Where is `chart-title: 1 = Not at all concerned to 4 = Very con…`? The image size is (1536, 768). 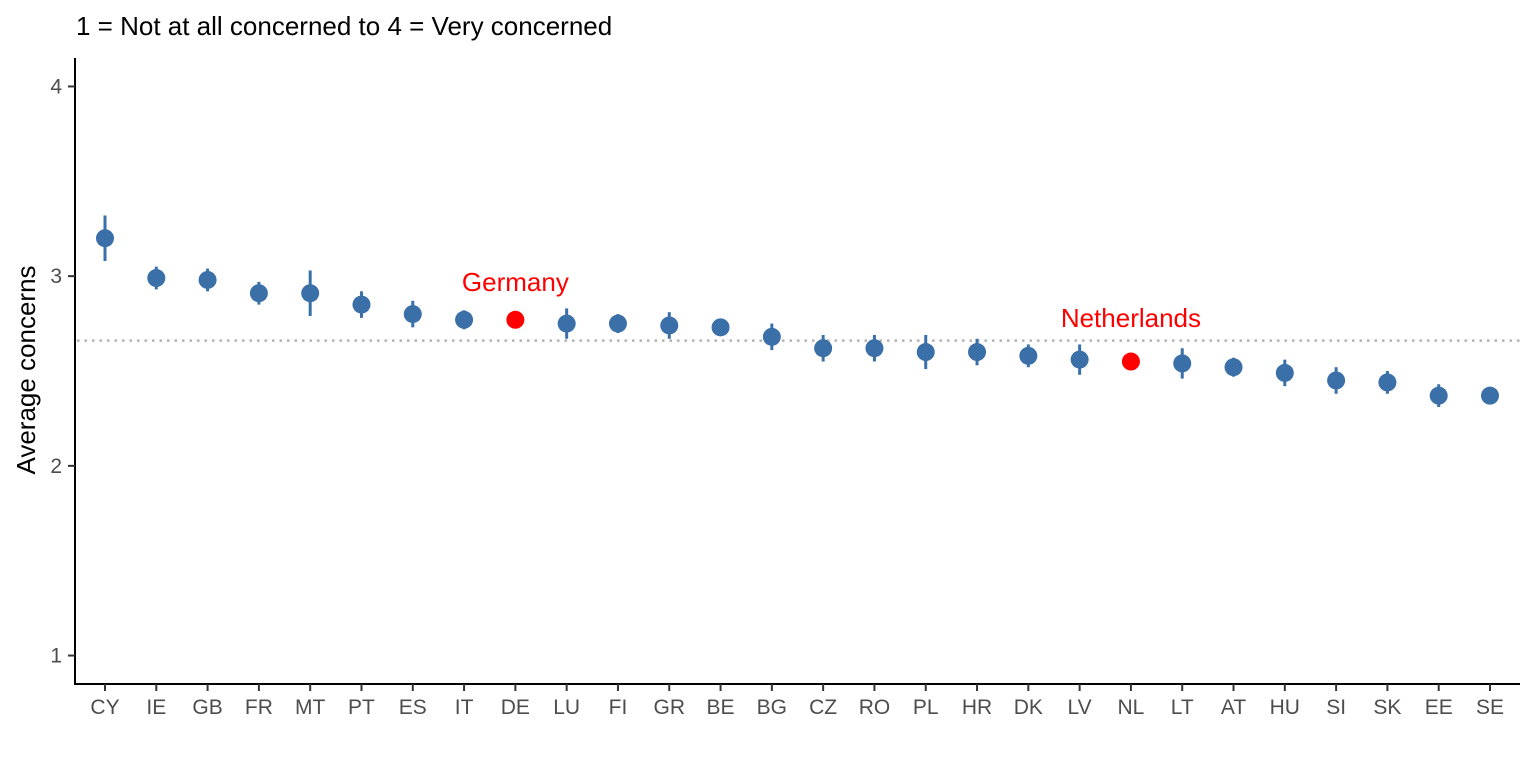 chart-title: 1 = Not at all concerned to 4 = Very con… is located at coordinates (344, 26).